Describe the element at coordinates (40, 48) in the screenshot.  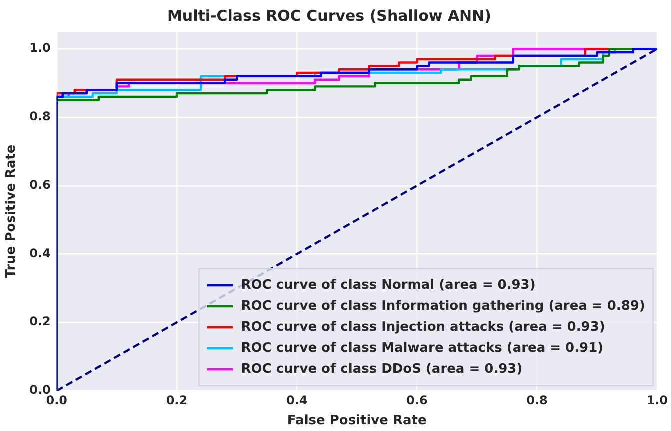
I see `y-tick-label: 1.0` at that location.